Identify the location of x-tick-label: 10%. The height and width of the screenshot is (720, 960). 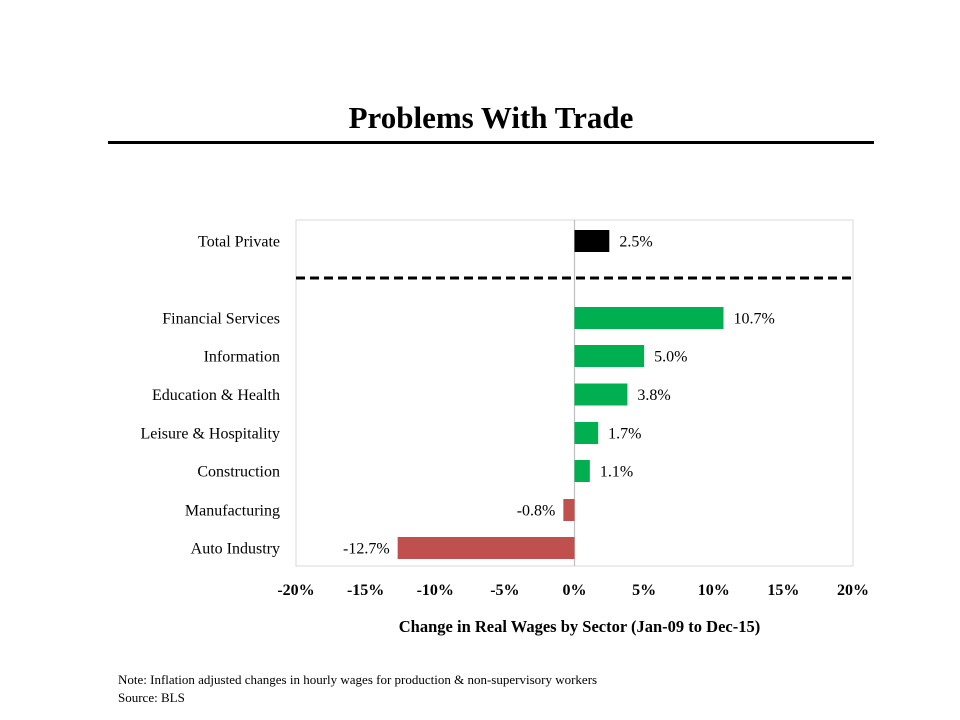
(714, 590).